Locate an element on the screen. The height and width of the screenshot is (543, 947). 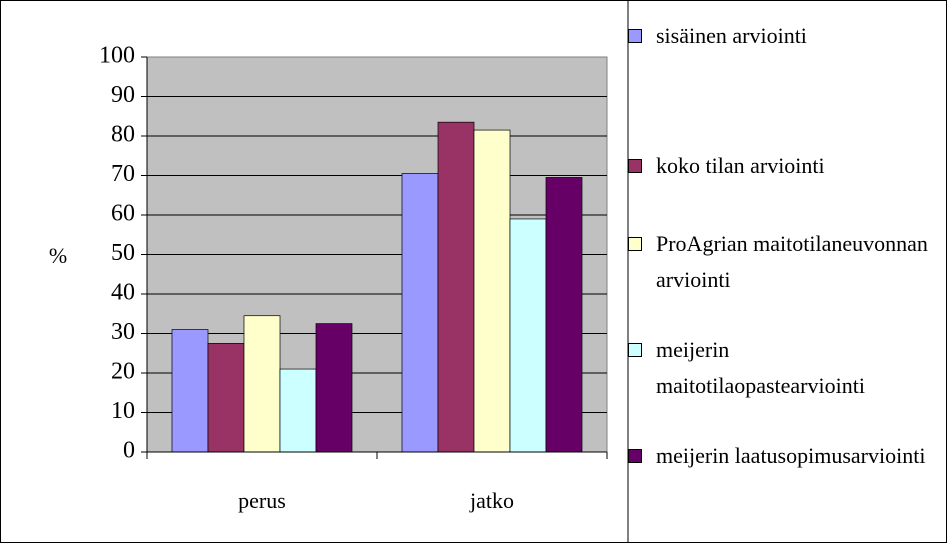
y-tick-label: 50 is located at coordinates (123, 253).